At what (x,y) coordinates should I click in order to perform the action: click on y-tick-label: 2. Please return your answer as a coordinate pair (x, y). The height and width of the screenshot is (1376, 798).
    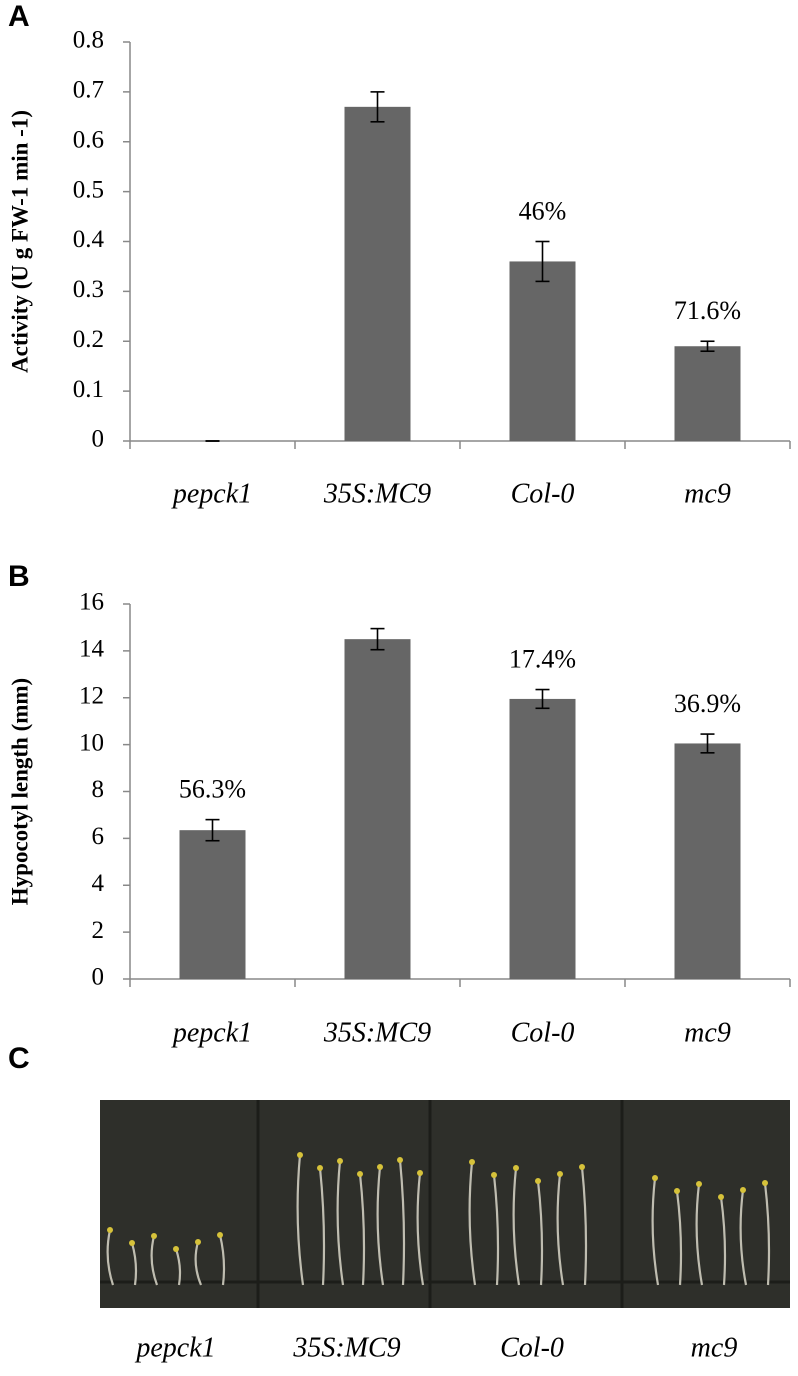
    Looking at the image, I should click on (98, 930).